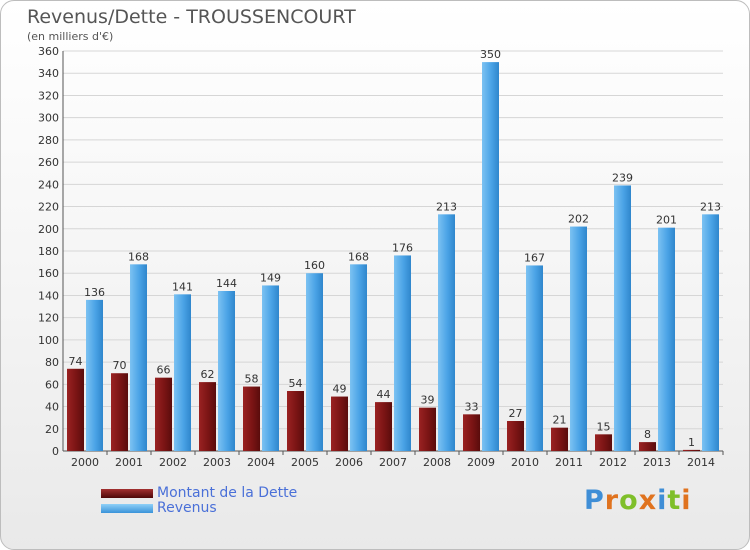  Describe the element at coordinates (138, 256) in the screenshot. I see `value-label-revenus-2001: 168` at that location.